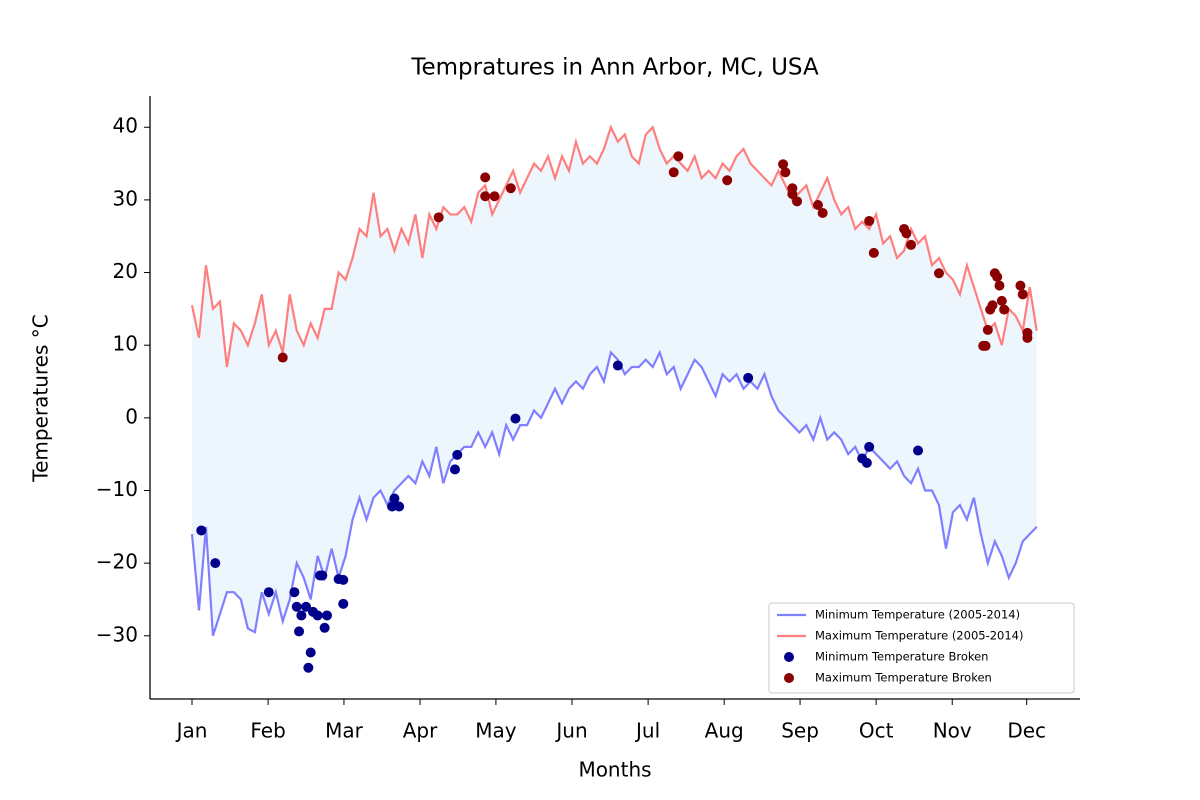  I want to click on y-tick-label: −30, so click(117, 634).